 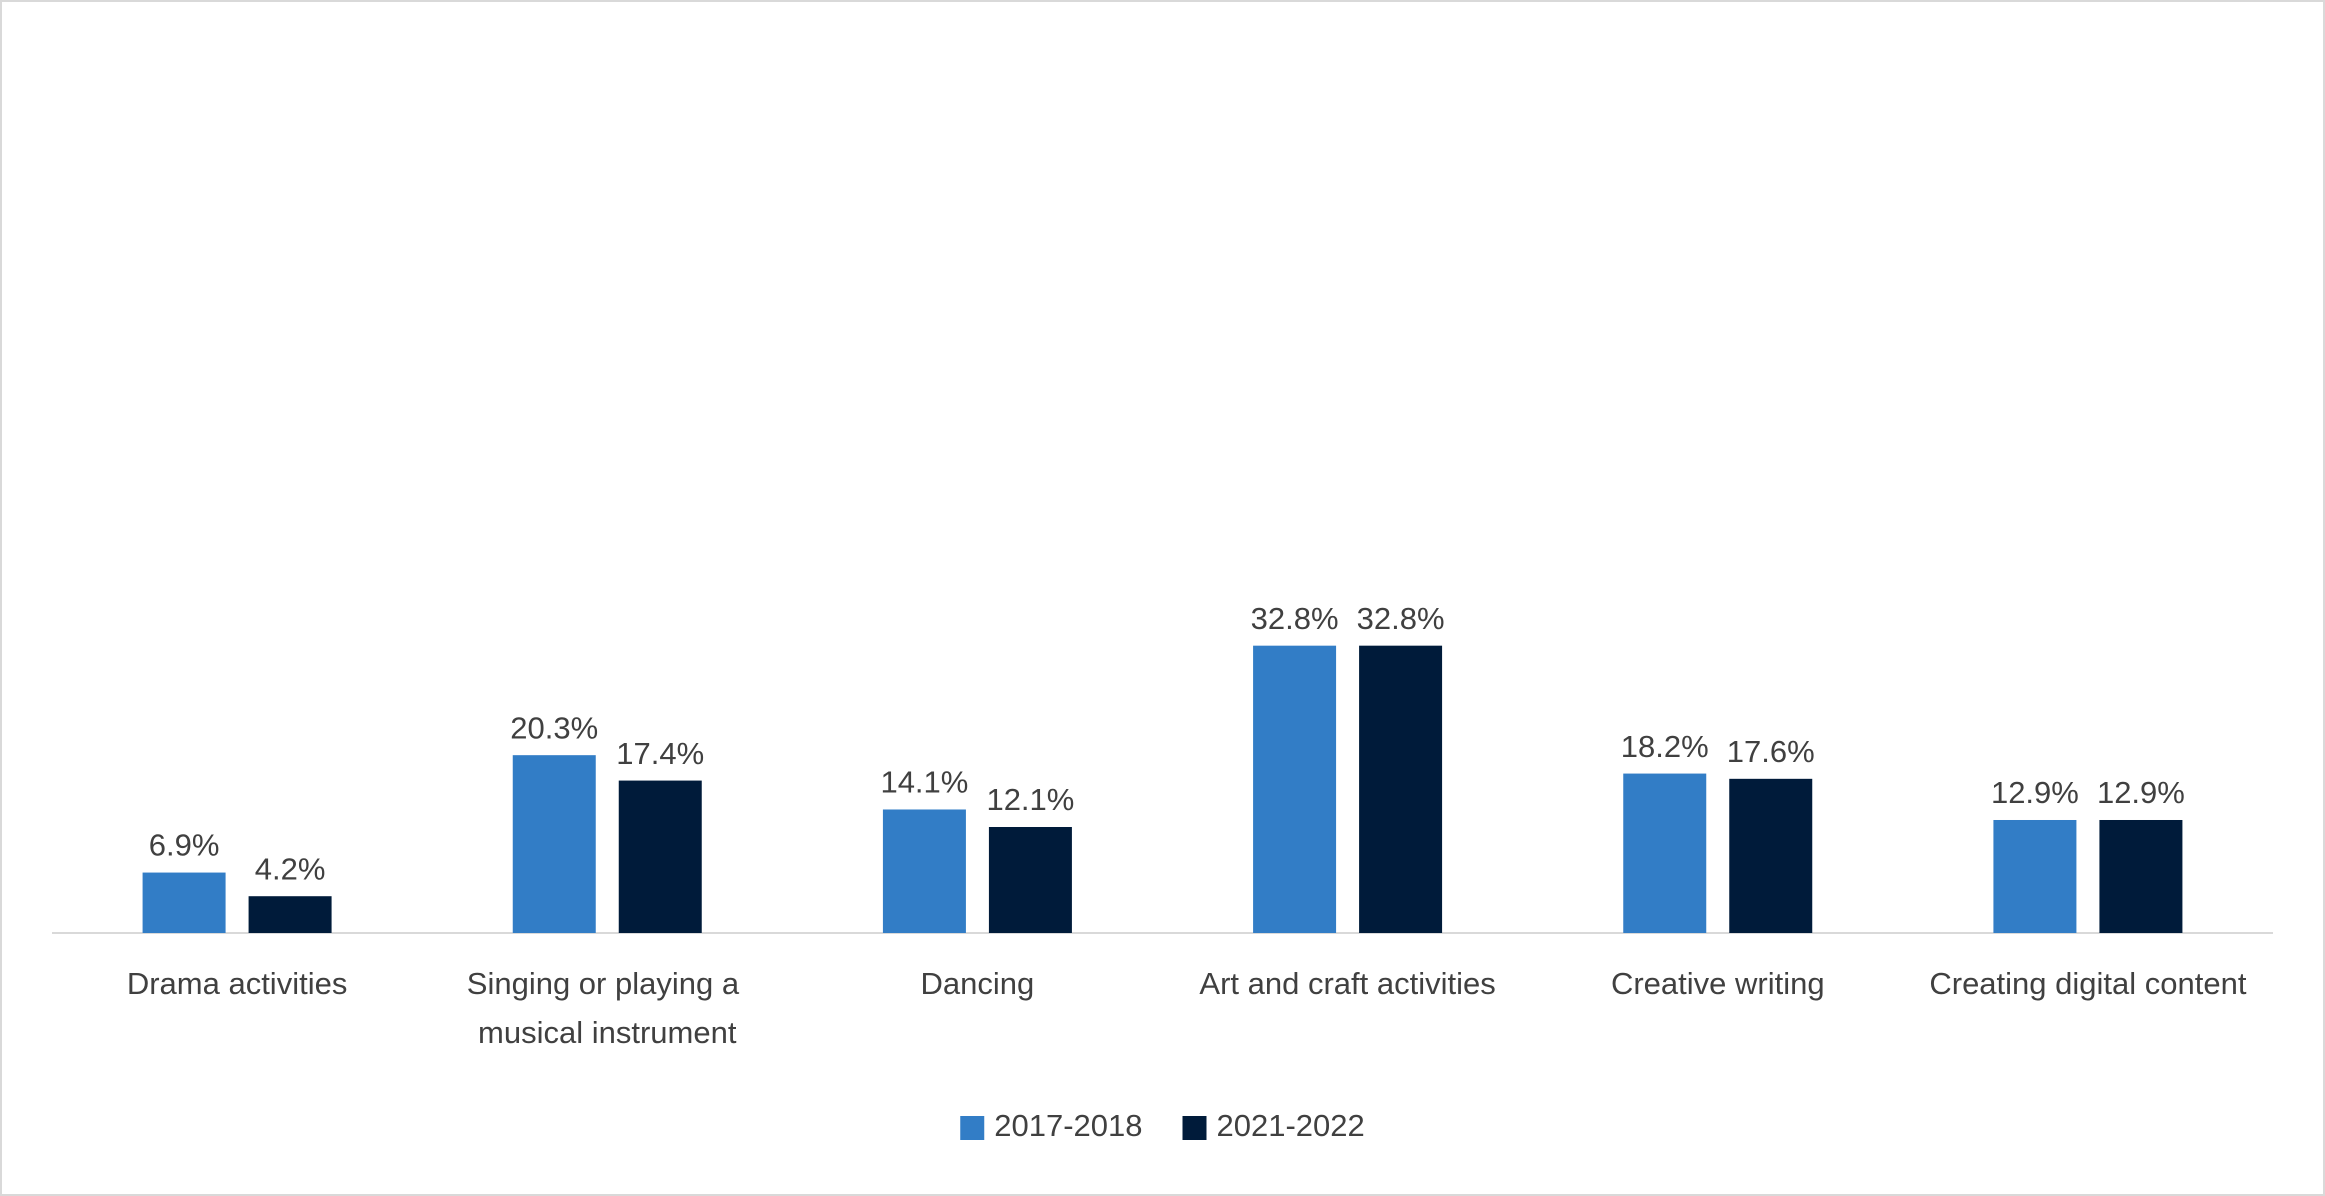 I want to click on legend-label: 2017-2018, so click(x=1068, y=1125).